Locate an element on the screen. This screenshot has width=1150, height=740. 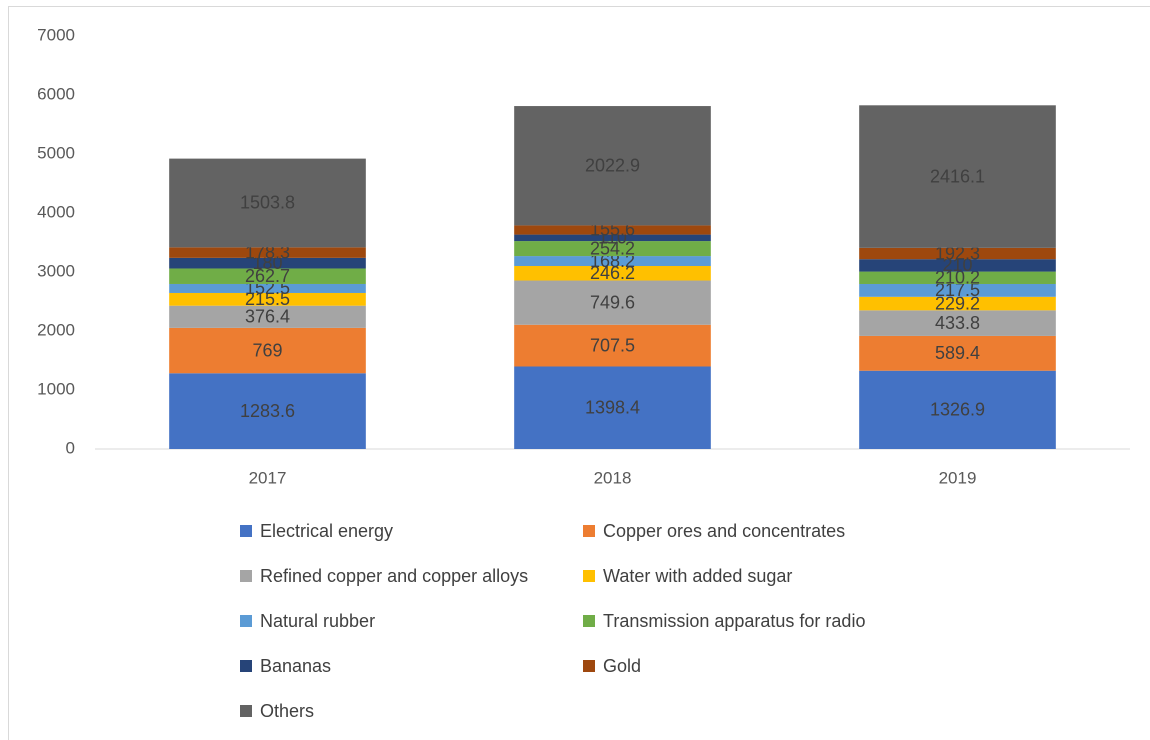
y-tick-label: 4000 is located at coordinates (56, 211).